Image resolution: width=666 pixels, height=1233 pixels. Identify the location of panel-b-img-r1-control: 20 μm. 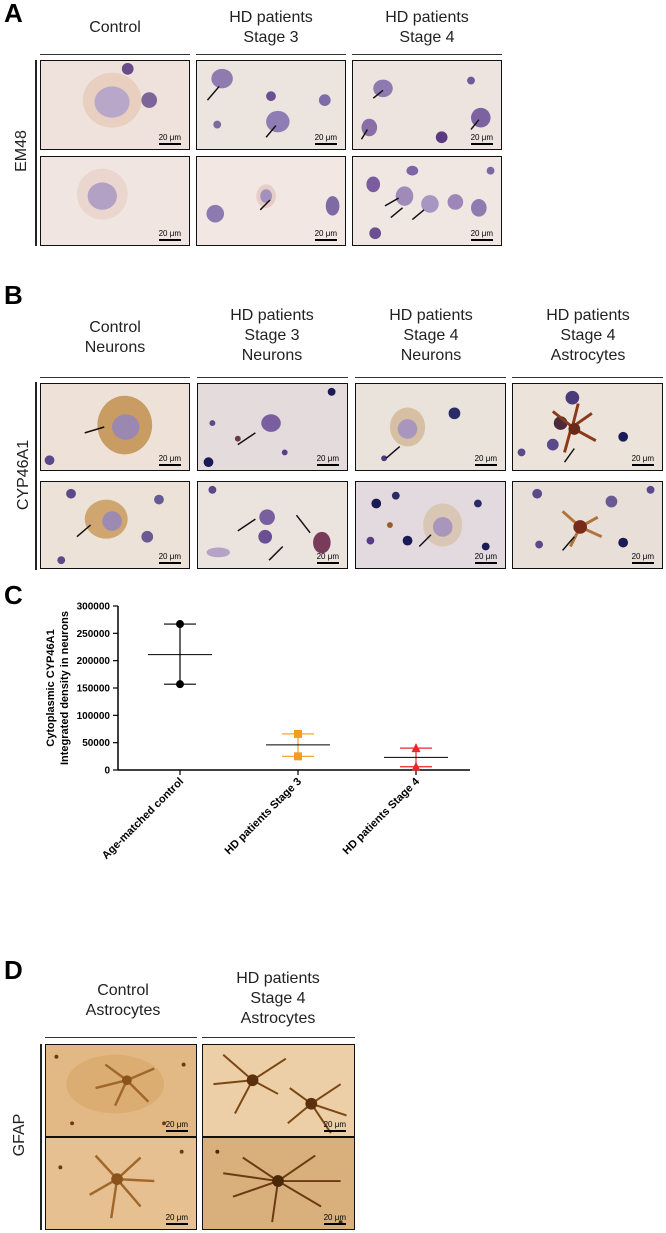
(115, 427).